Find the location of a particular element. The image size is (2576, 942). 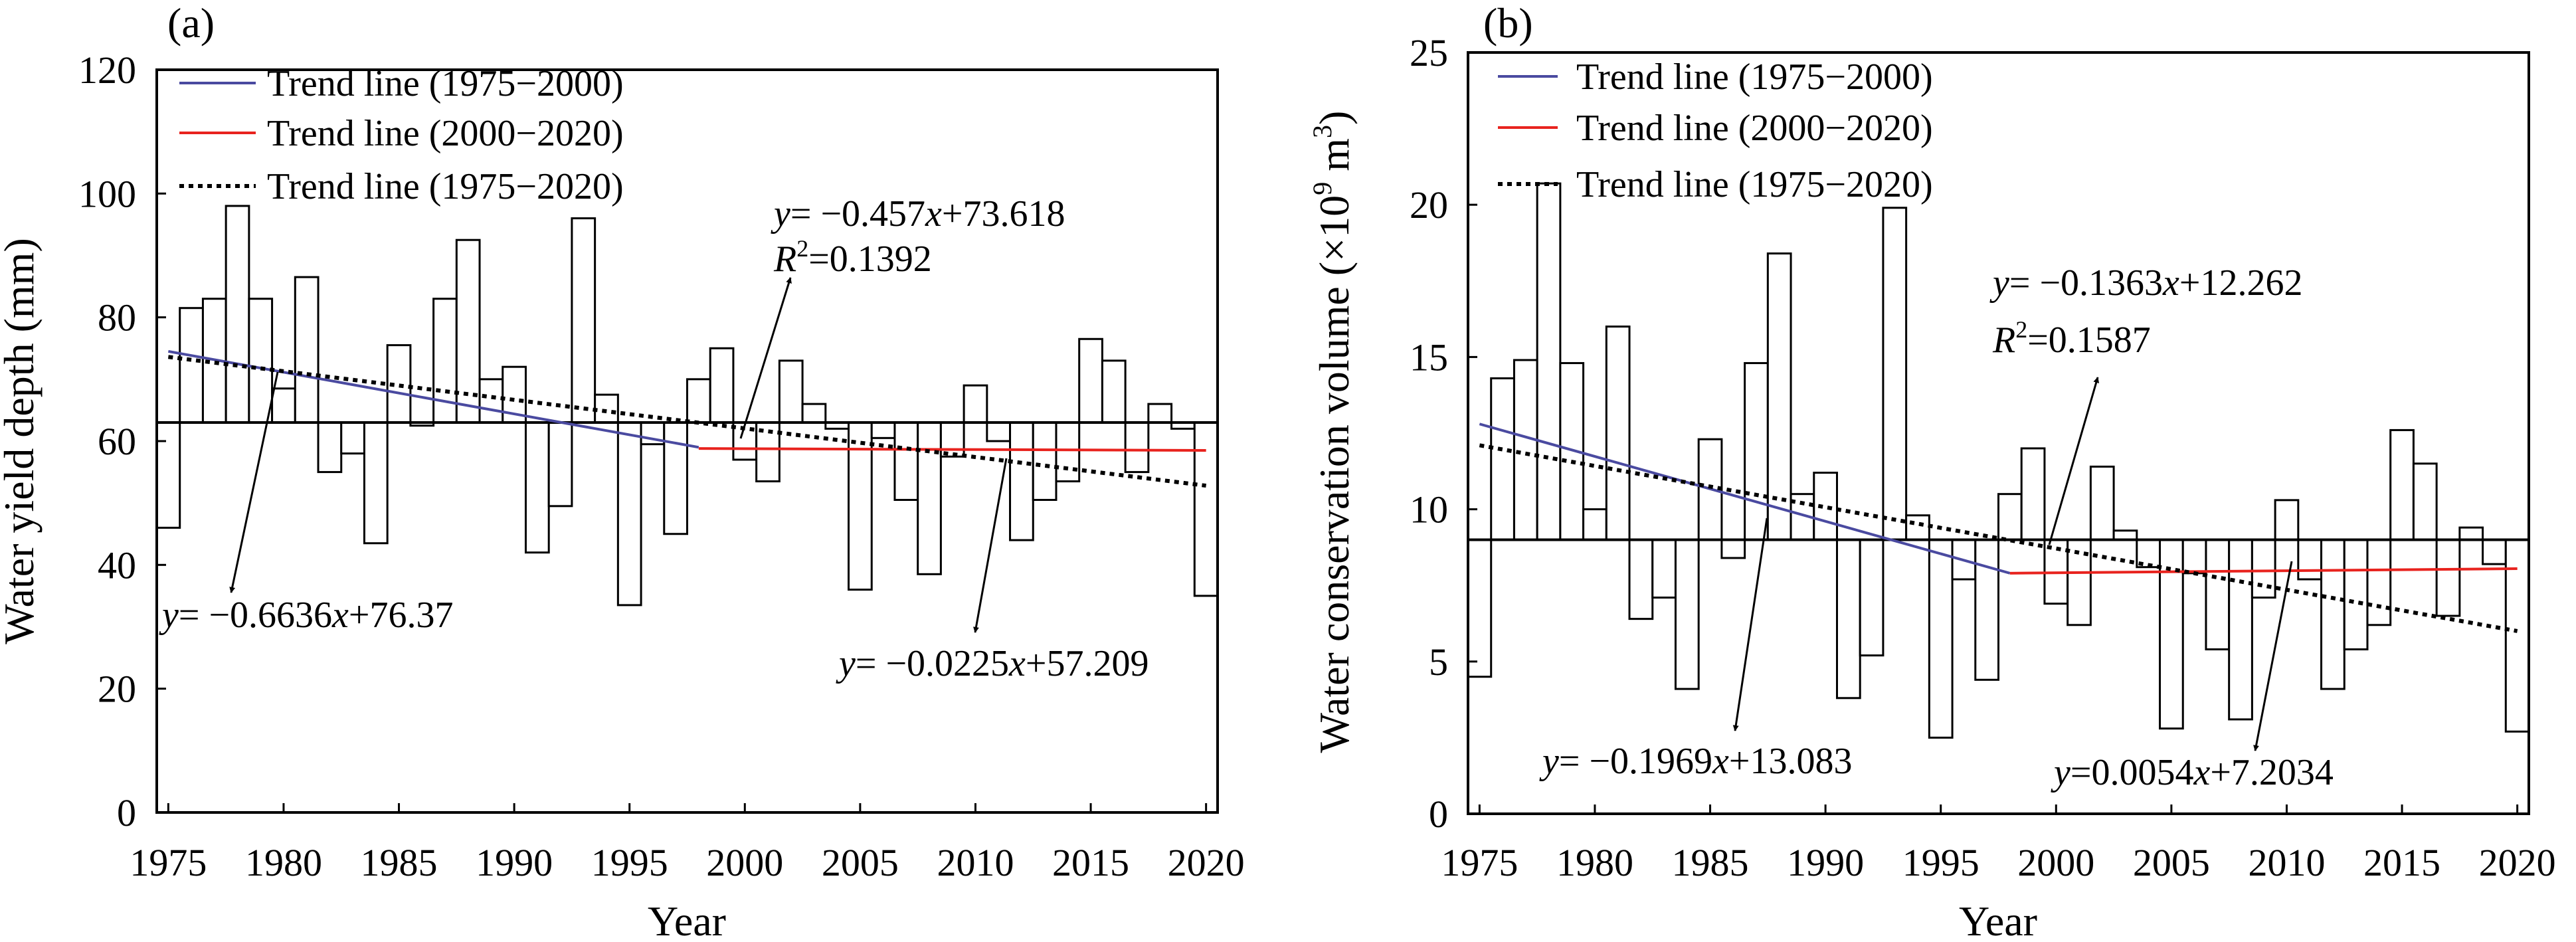

arrow-a-early is located at coordinates (254, 482).